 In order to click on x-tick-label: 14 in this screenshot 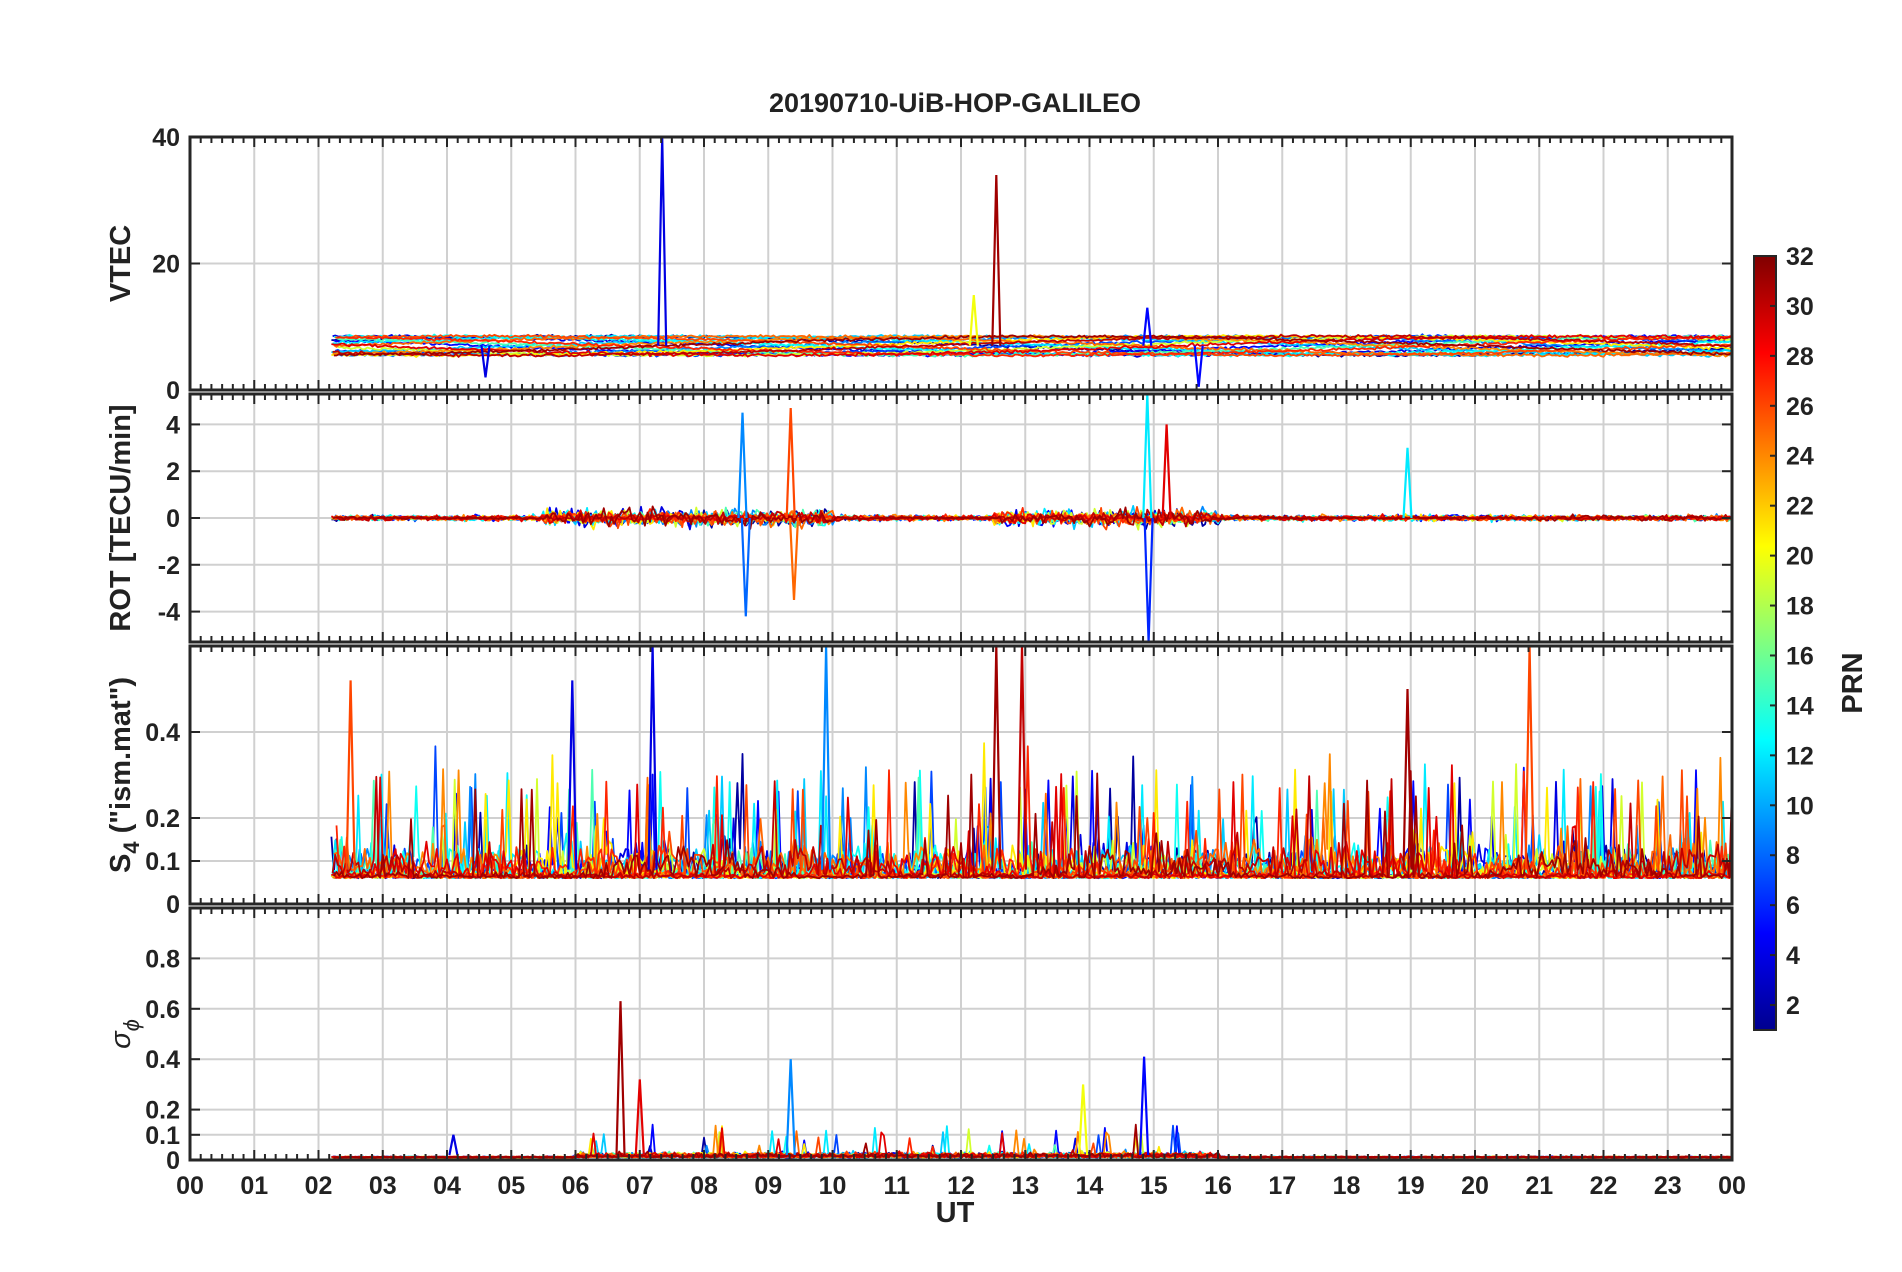, I will do `click(1090, 1186)`.